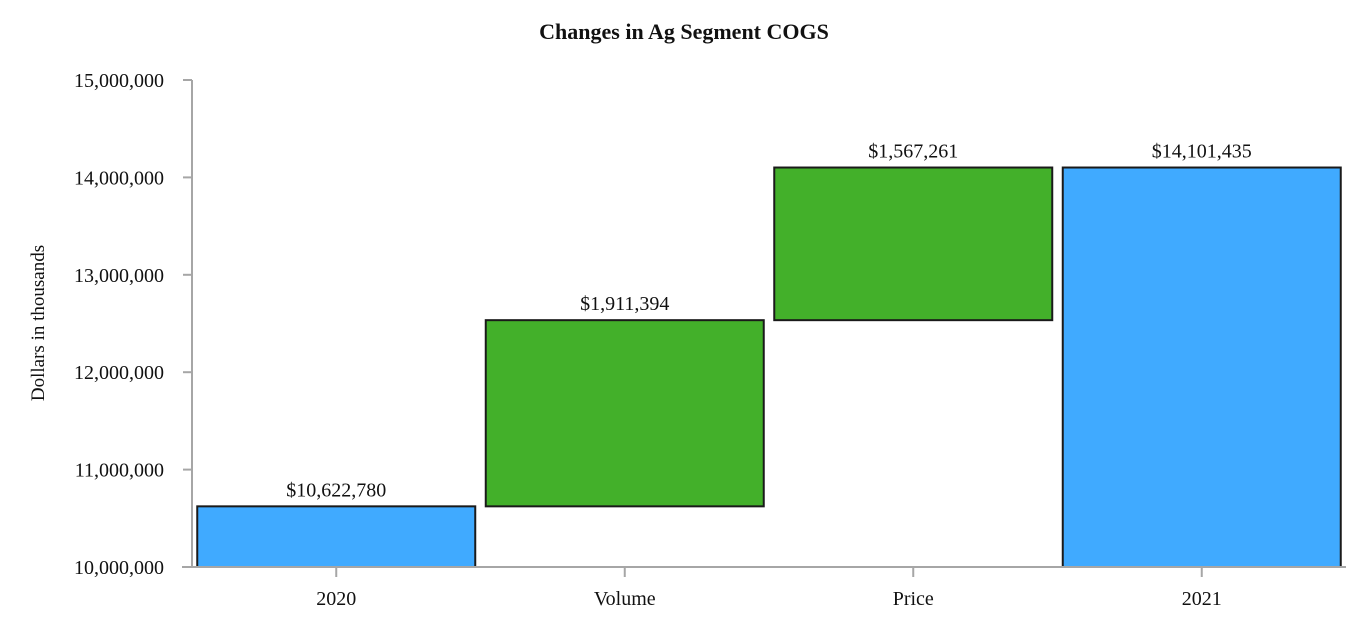 Image resolution: width=1368 pixels, height=631 pixels. I want to click on x-tick-label: Volume, so click(625, 599).